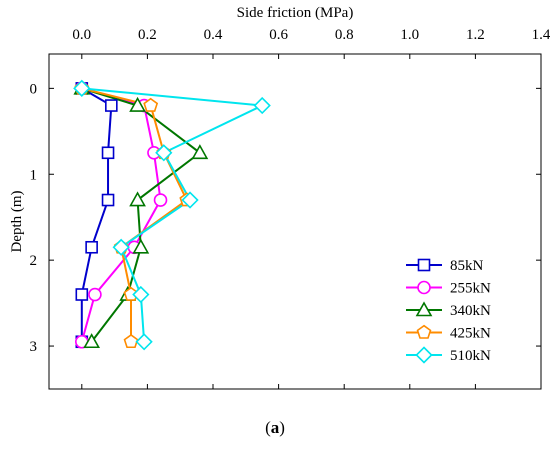 This screenshot has width=550, height=449. What do you see at coordinates (135, 214) in the screenshot?
I see `series-line-425kN` at bounding box center [135, 214].